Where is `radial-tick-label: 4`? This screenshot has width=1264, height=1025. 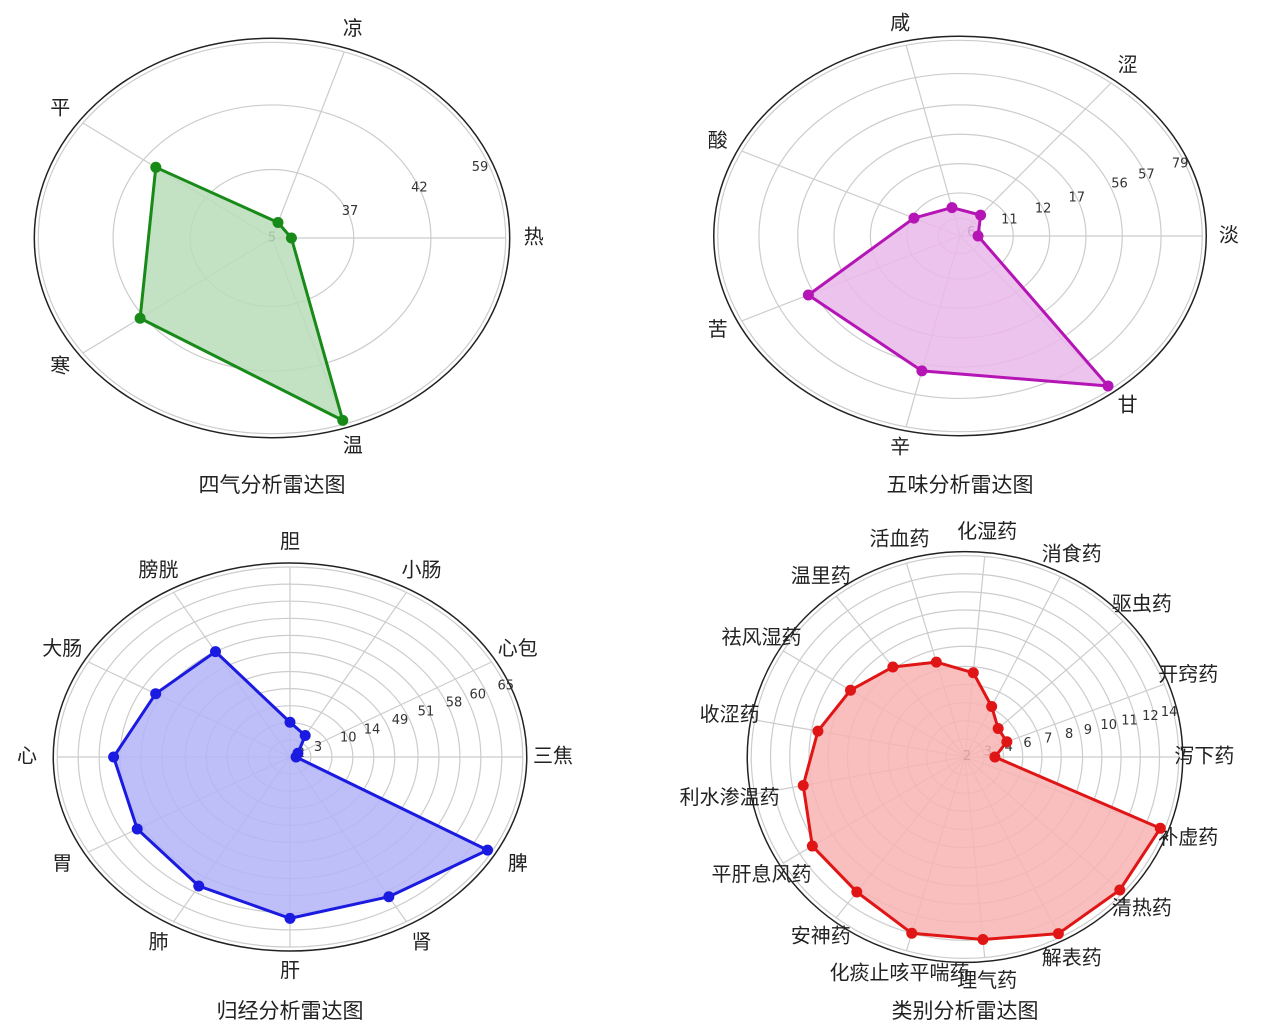 radial-tick-label: 4 is located at coordinates (1009, 747).